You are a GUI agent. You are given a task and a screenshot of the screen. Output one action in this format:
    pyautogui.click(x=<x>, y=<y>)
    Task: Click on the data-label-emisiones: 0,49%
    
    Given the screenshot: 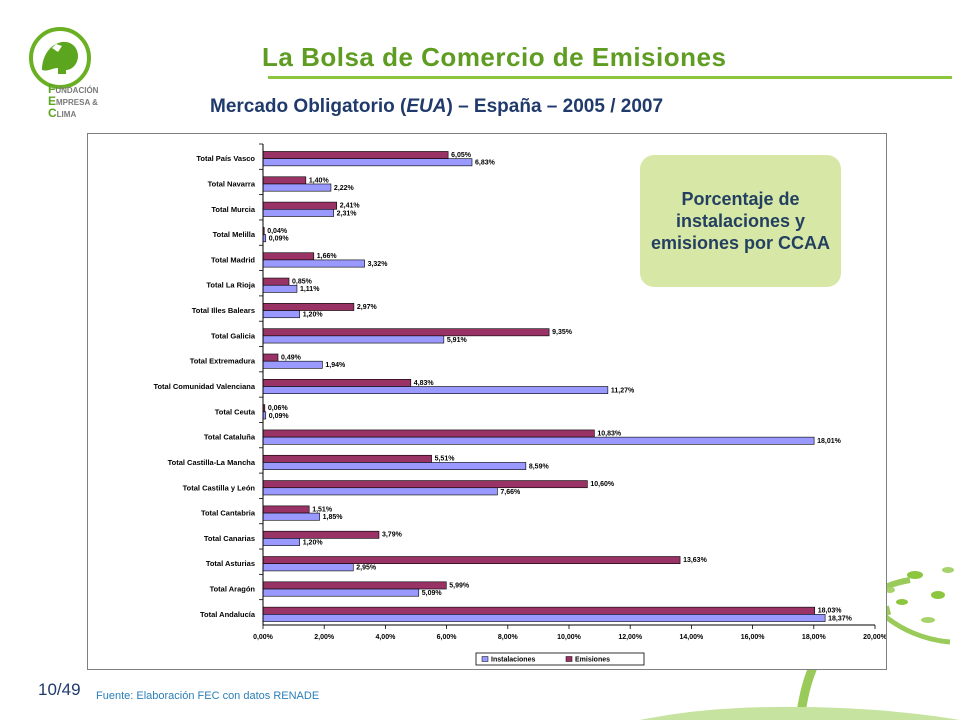 What is the action you would take?
    pyautogui.click(x=291, y=357)
    